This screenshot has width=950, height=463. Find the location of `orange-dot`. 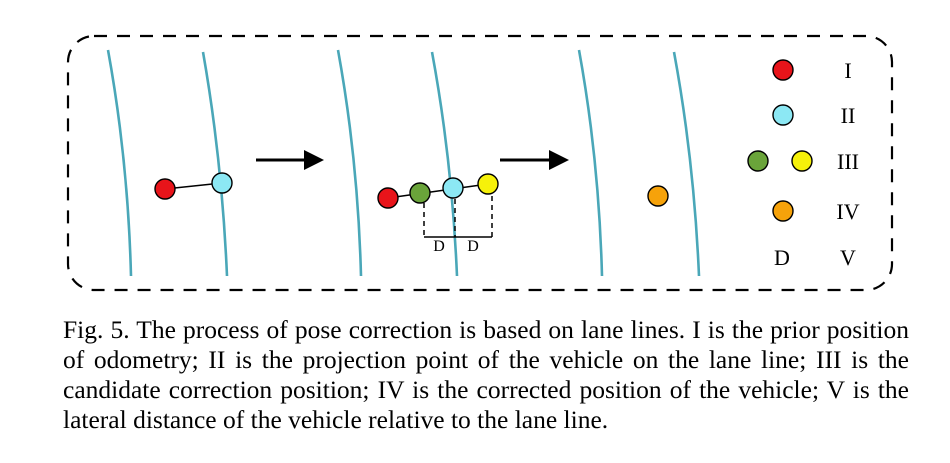

orange-dot is located at coordinates (658, 196).